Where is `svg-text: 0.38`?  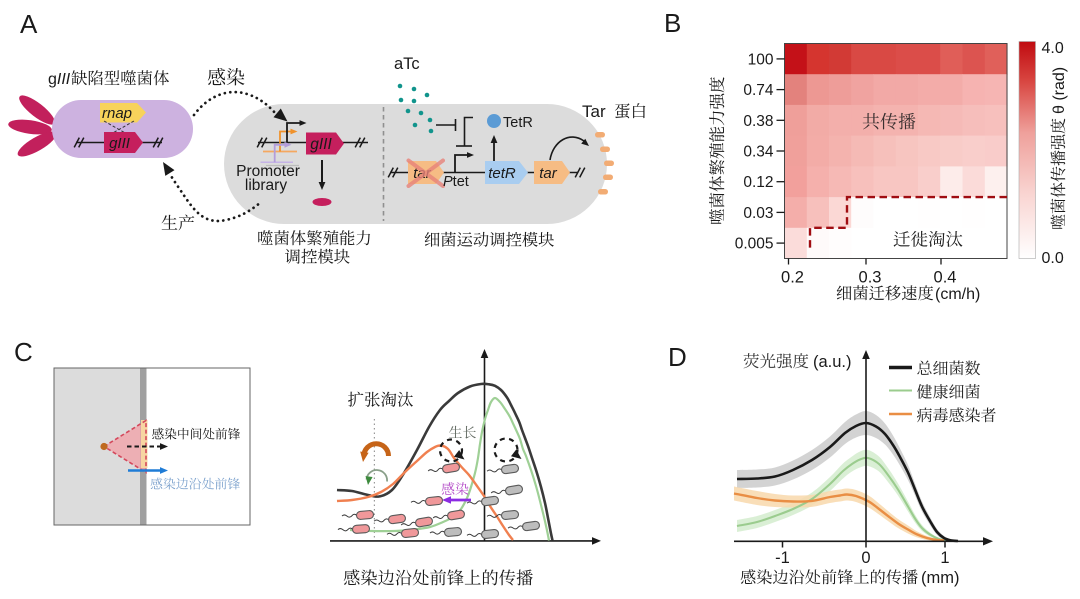
svg-text: 0.38 is located at coordinates (758, 121).